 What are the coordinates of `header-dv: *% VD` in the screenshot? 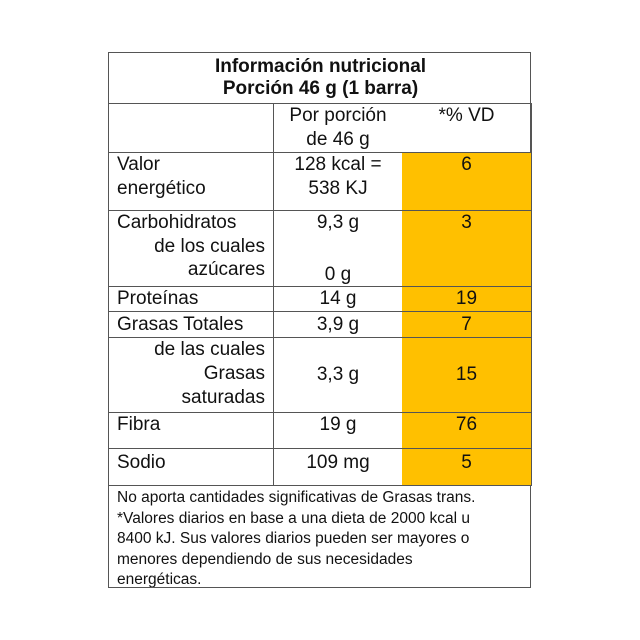 It's located at (467, 128).